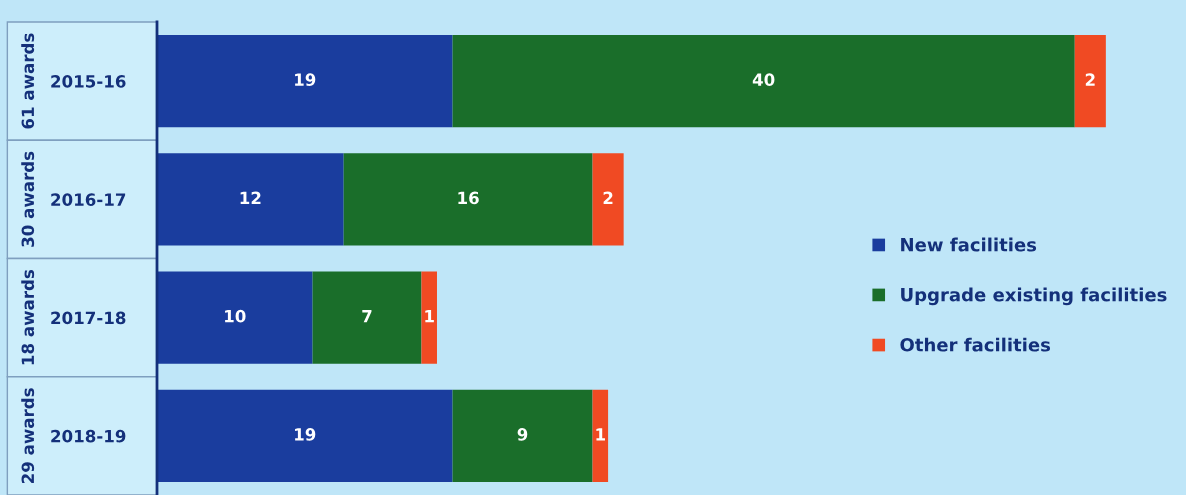  I want to click on y-tick-label: 2017-18, so click(88, 318).